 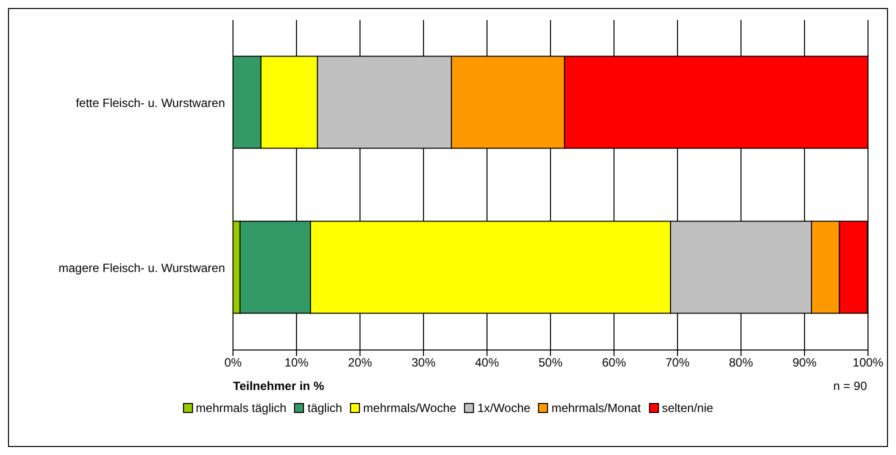 What do you see at coordinates (278, 386) in the screenshot?
I see `x-axis-title: Teilnehmer in %` at bounding box center [278, 386].